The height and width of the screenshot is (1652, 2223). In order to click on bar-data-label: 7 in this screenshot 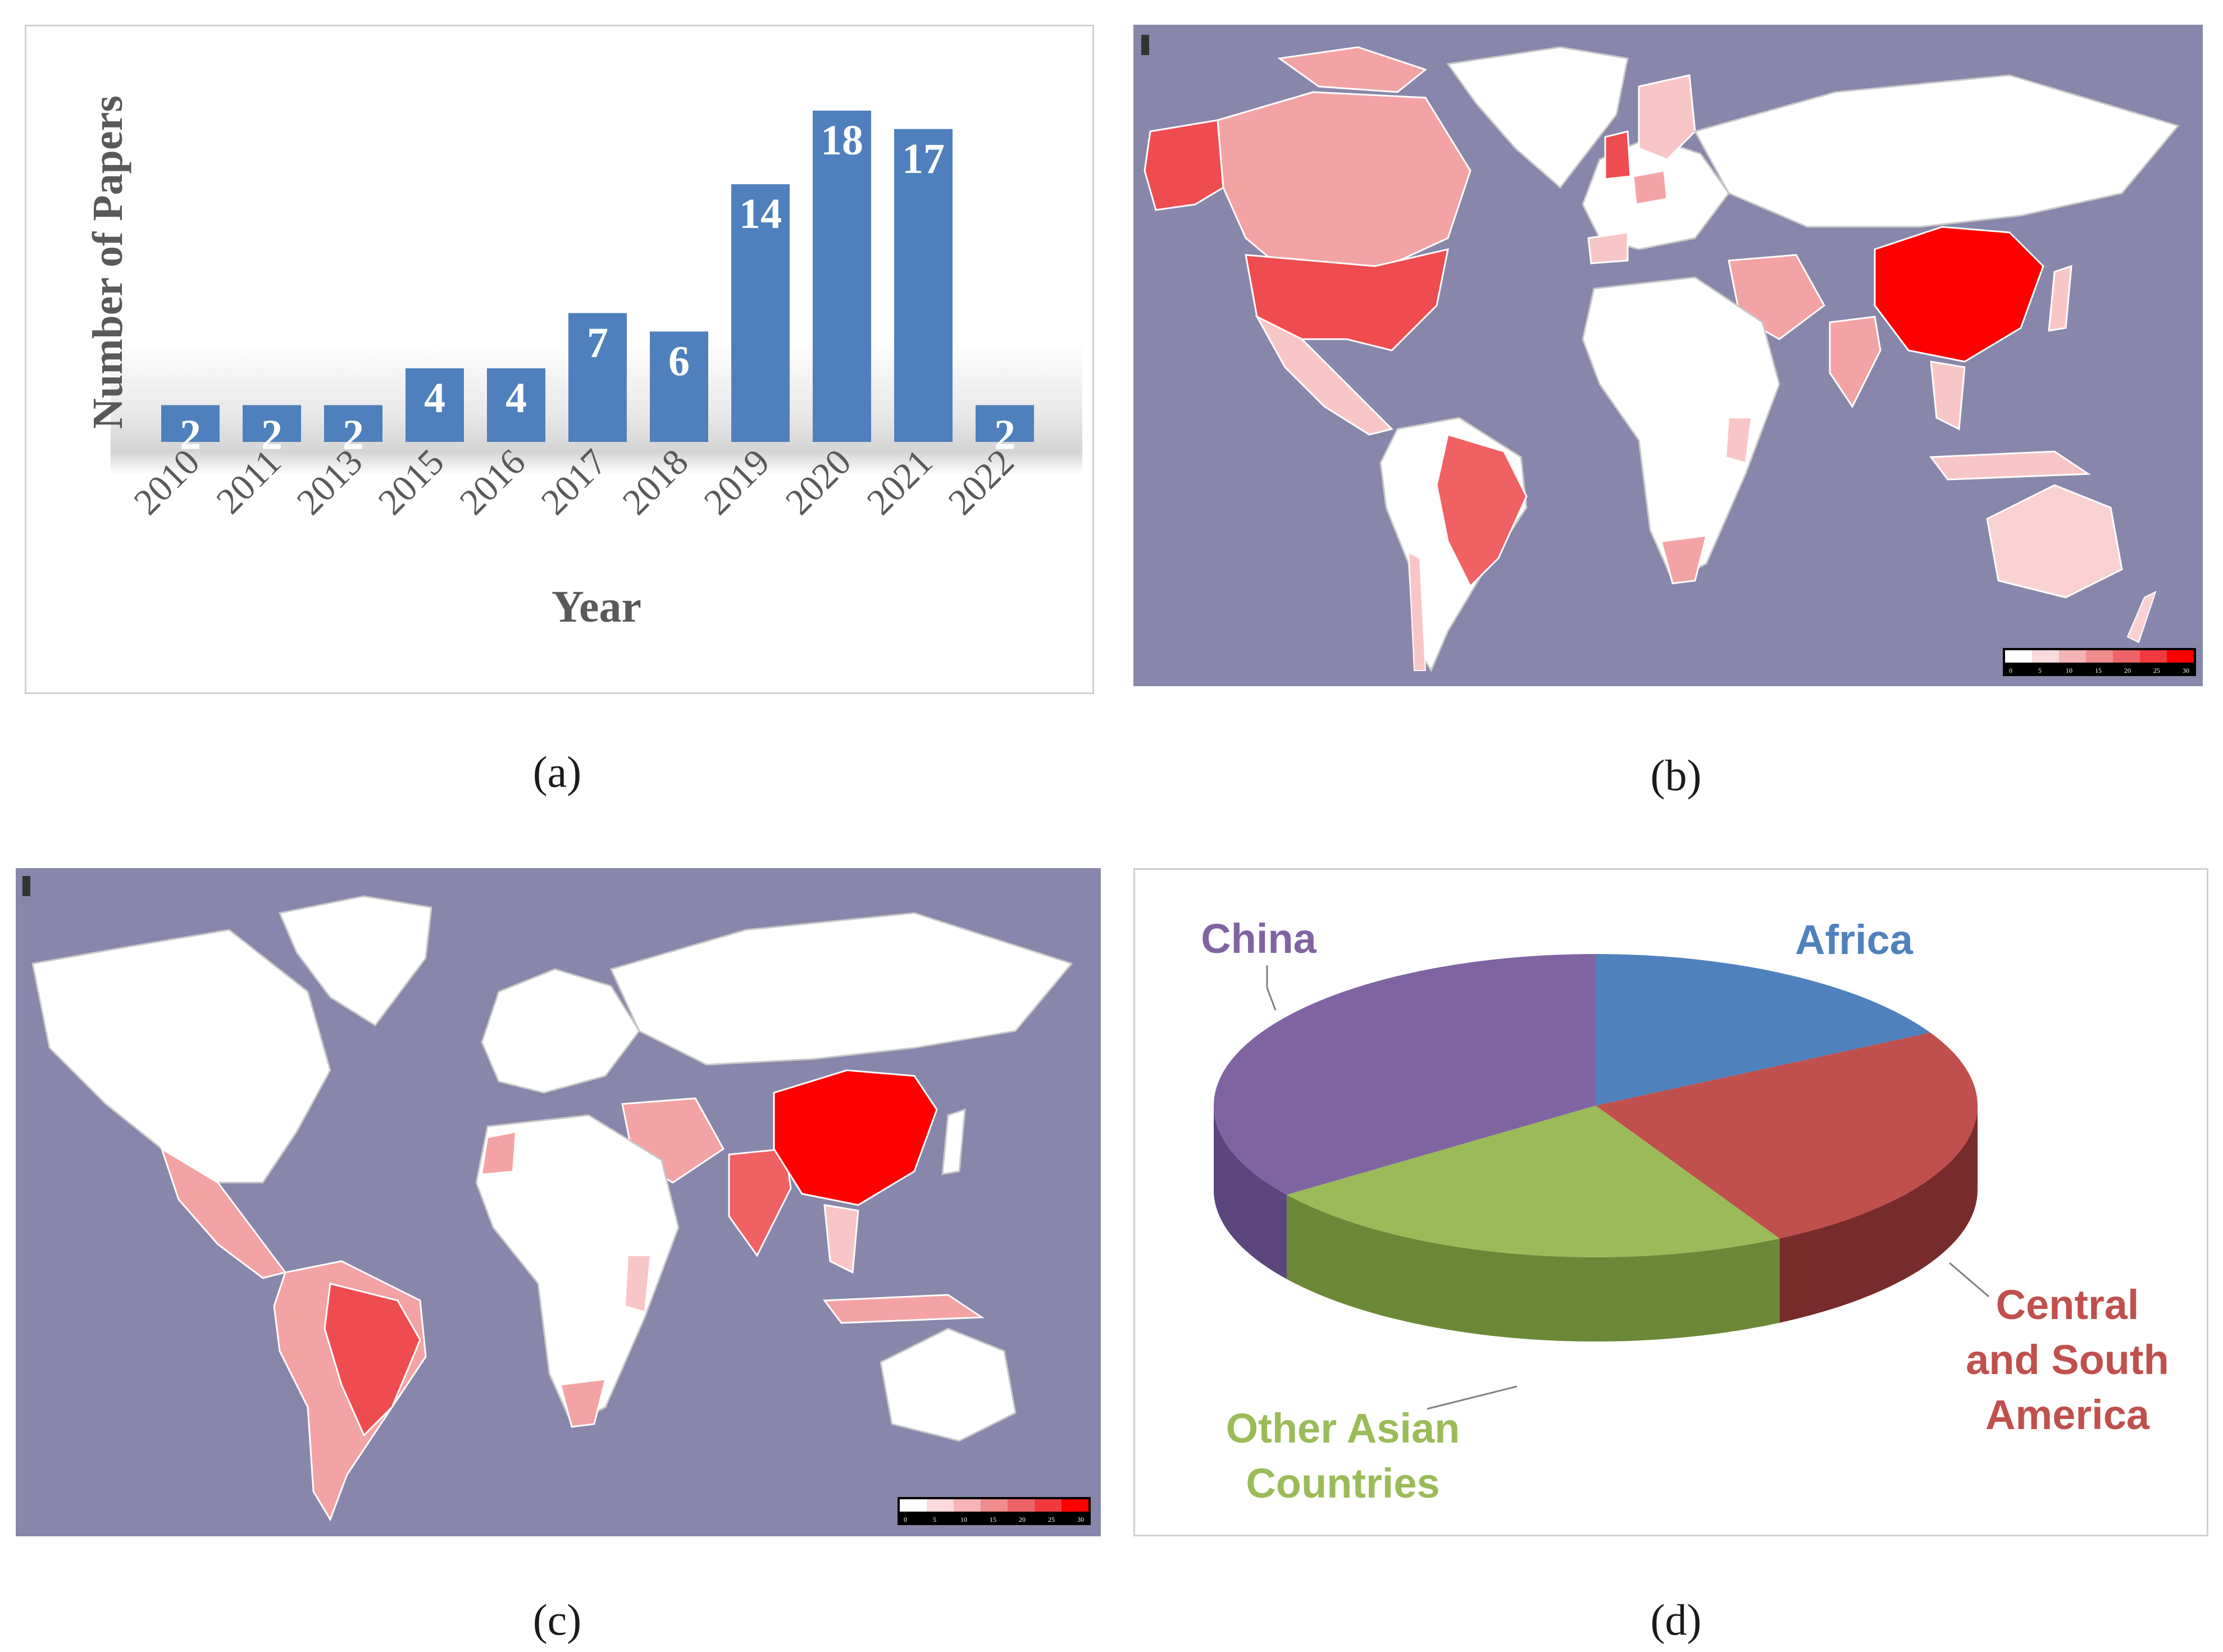, I will do `click(597, 343)`.